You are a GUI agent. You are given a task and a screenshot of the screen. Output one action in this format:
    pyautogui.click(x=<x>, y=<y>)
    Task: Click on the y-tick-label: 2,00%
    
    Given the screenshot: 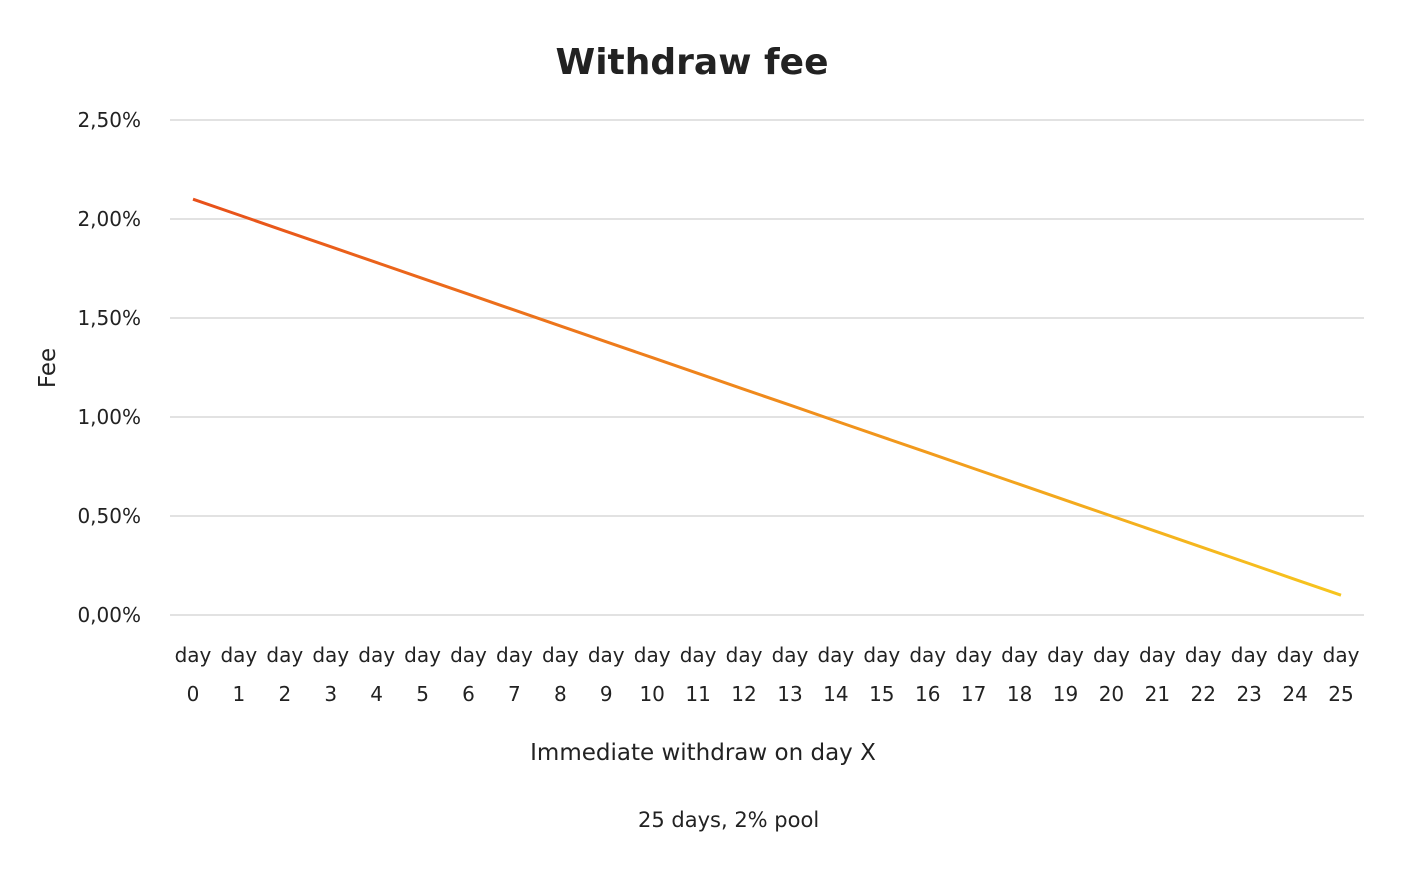 What is the action you would take?
    pyautogui.click(x=109, y=219)
    